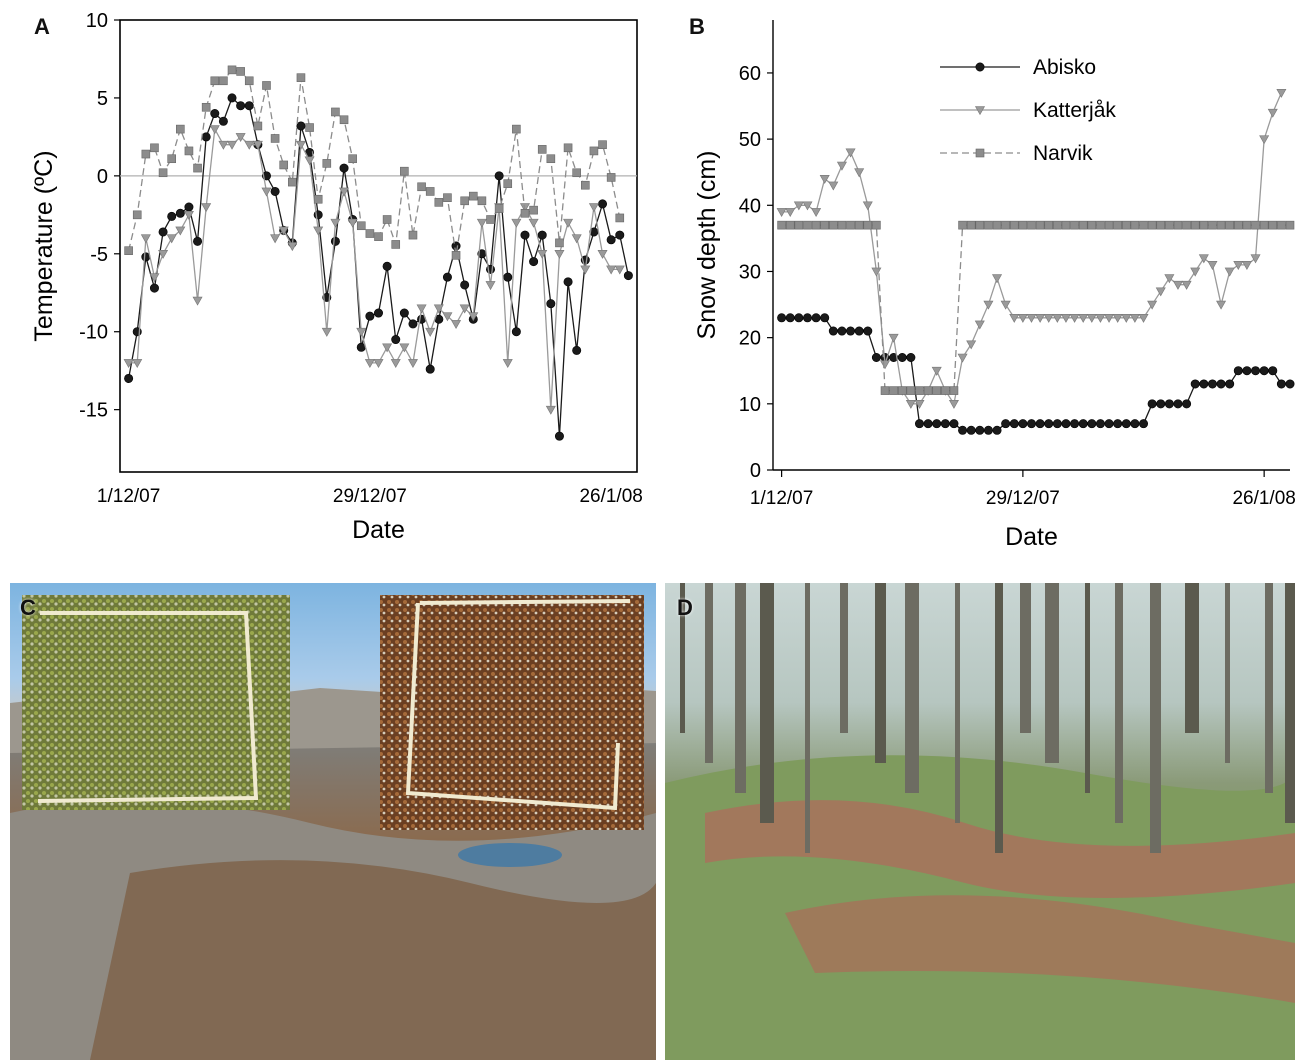 This screenshot has width=1298, height=1063. What do you see at coordinates (1035, 308) in the screenshot?
I see `series-line-narvik` at bounding box center [1035, 308].